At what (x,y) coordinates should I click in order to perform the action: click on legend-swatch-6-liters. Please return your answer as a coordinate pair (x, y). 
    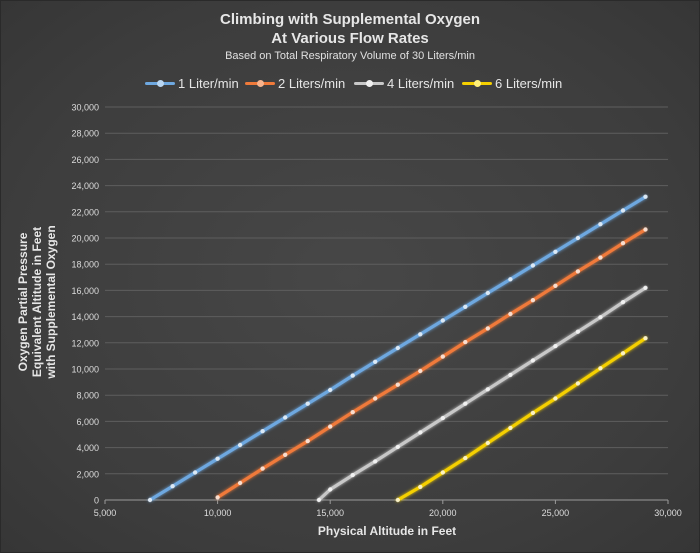
    Looking at the image, I should click on (477, 83).